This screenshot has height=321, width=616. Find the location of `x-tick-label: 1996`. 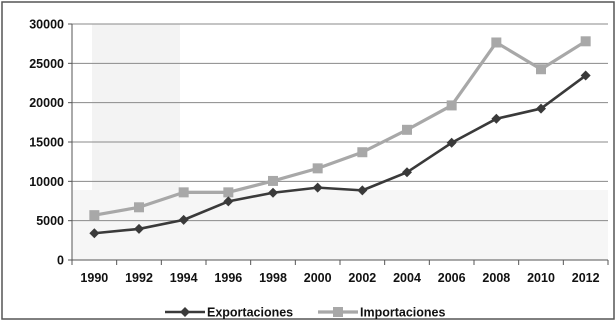

x-tick-label: 1996 is located at coordinates (228, 278).